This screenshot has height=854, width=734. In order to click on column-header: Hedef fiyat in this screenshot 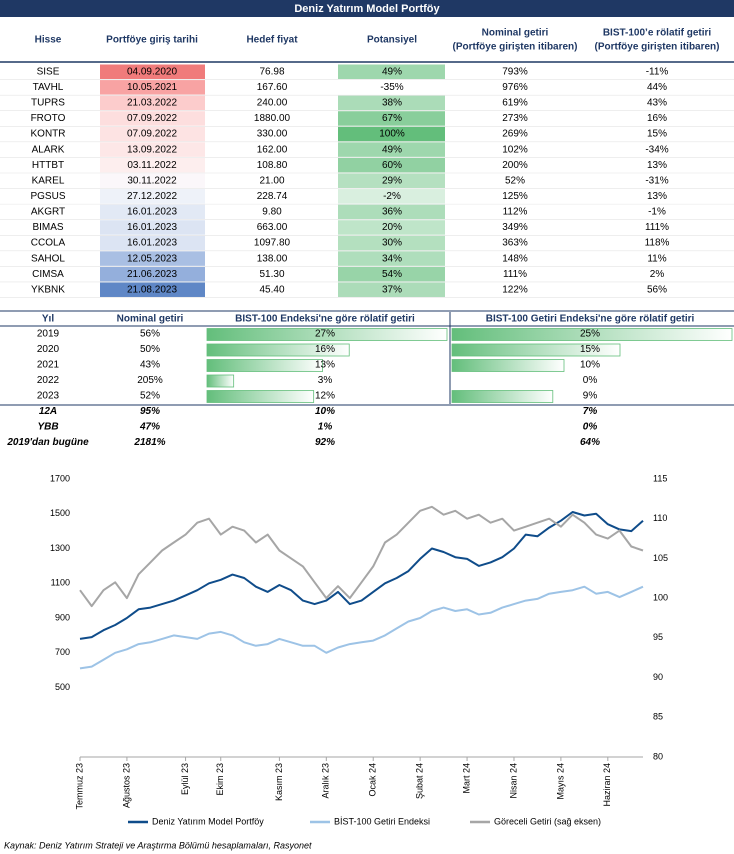, I will do `click(272, 40)`.